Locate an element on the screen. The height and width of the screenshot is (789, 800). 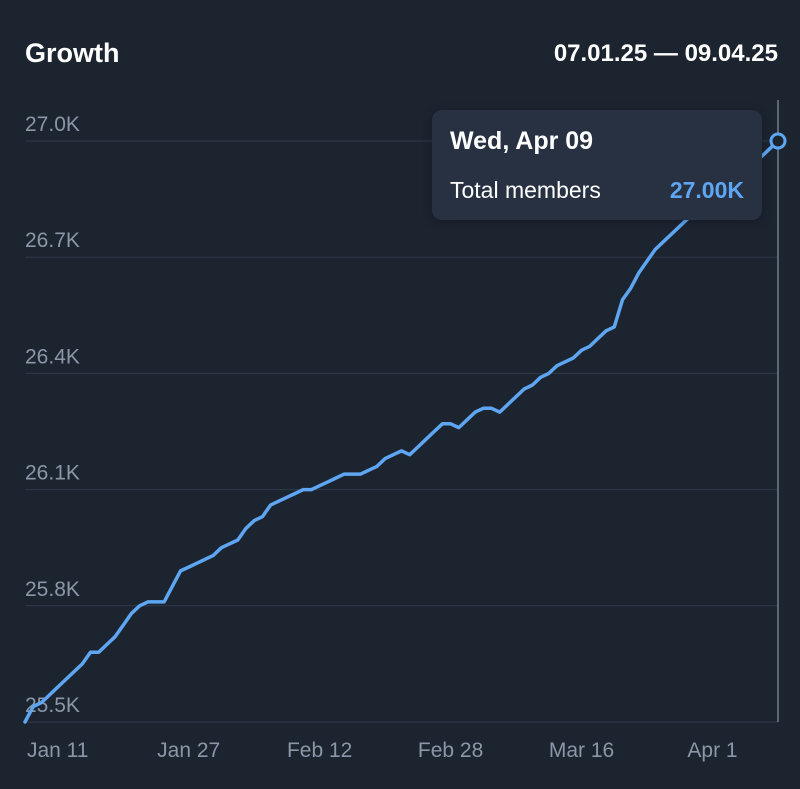
y-tick-label: 26.7K is located at coordinates (52, 240).